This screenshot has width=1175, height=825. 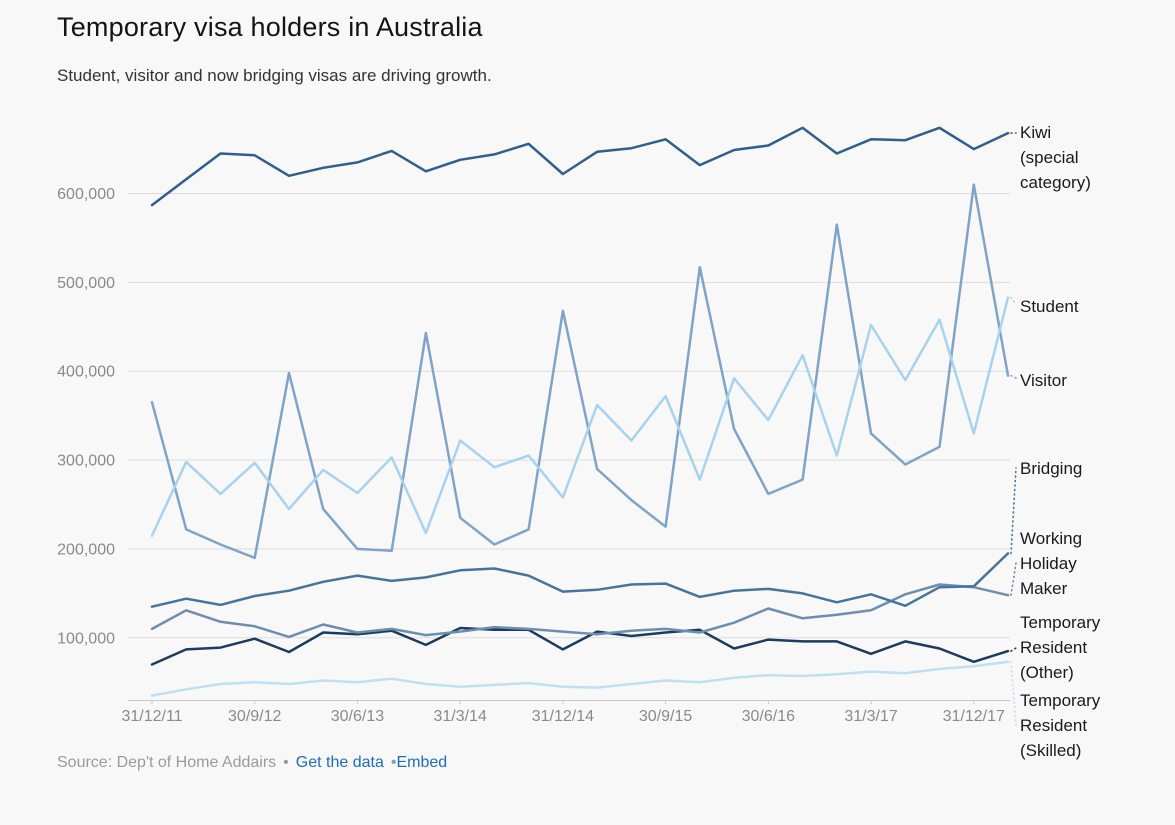 What do you see at coordinates (151, 716) in the screenshot?
I see `x-axis-label: 31/12/11` at bounding box center [151, 716].